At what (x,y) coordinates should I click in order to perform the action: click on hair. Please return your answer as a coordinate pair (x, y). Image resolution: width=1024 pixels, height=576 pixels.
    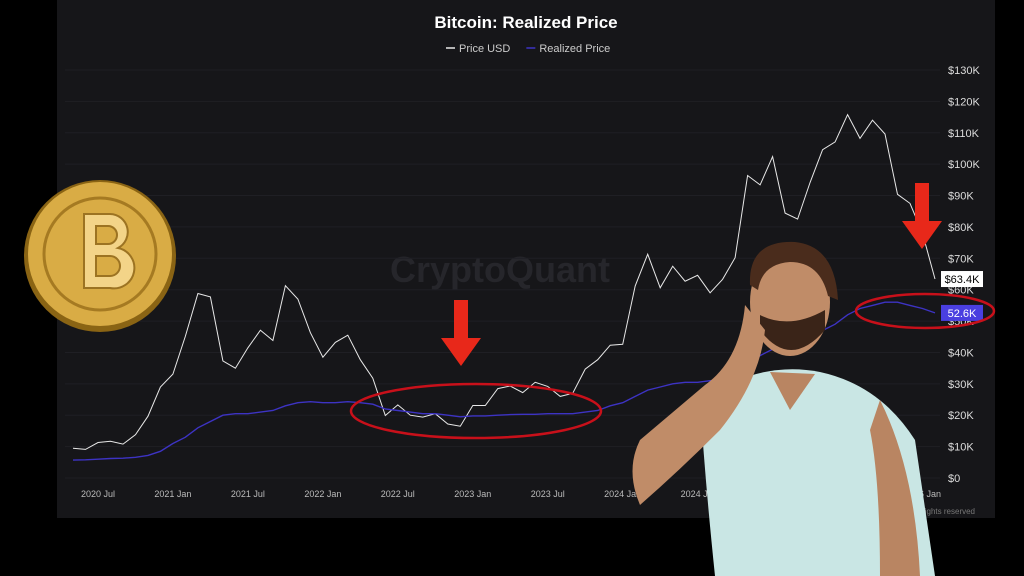
    Looking at the image, I should click on (793, 270).